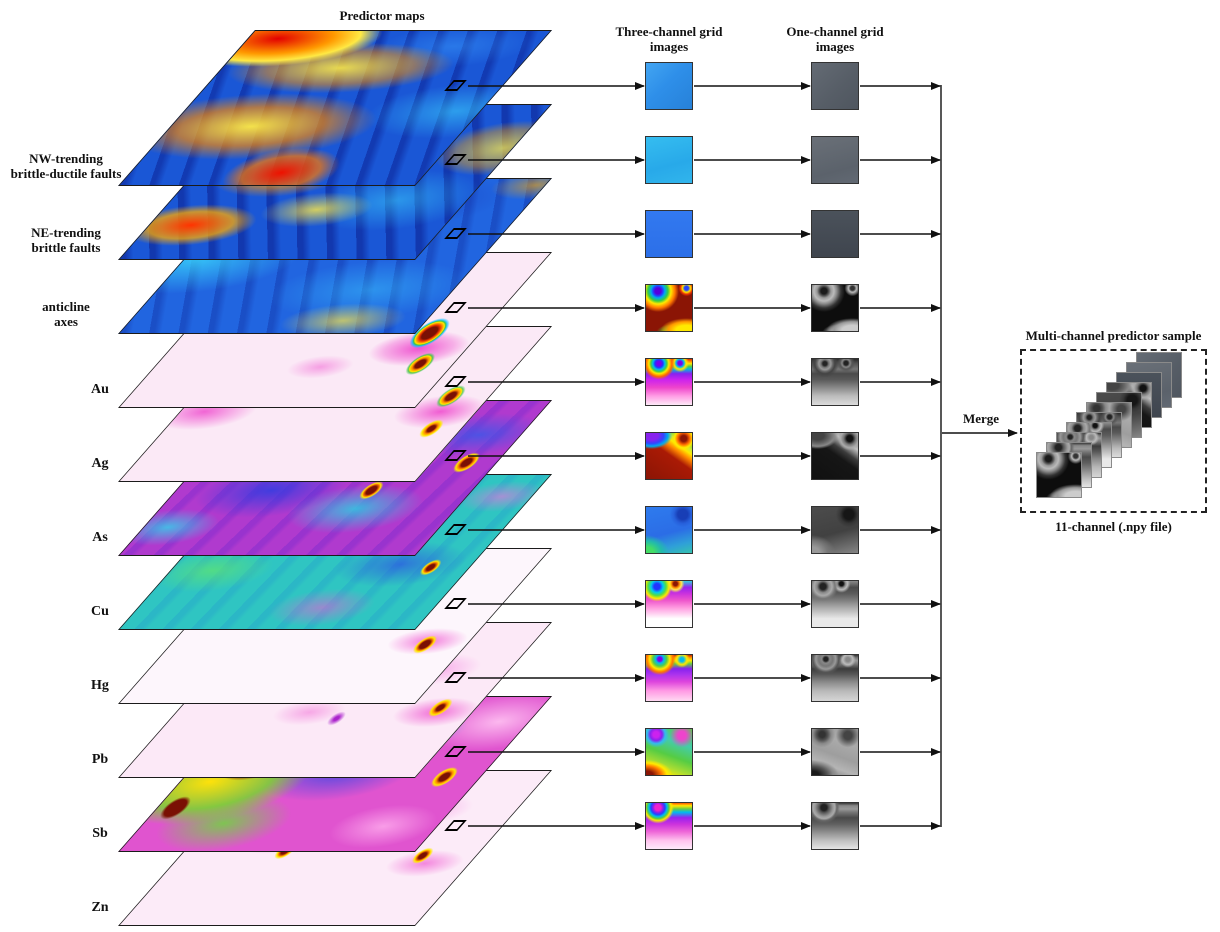 Image resolution: width=1220 pixels, height=932 pixels. Describe the element at coordinates (669, 308) in the screenshot. I see `three-channel-thumb-au` at that location.